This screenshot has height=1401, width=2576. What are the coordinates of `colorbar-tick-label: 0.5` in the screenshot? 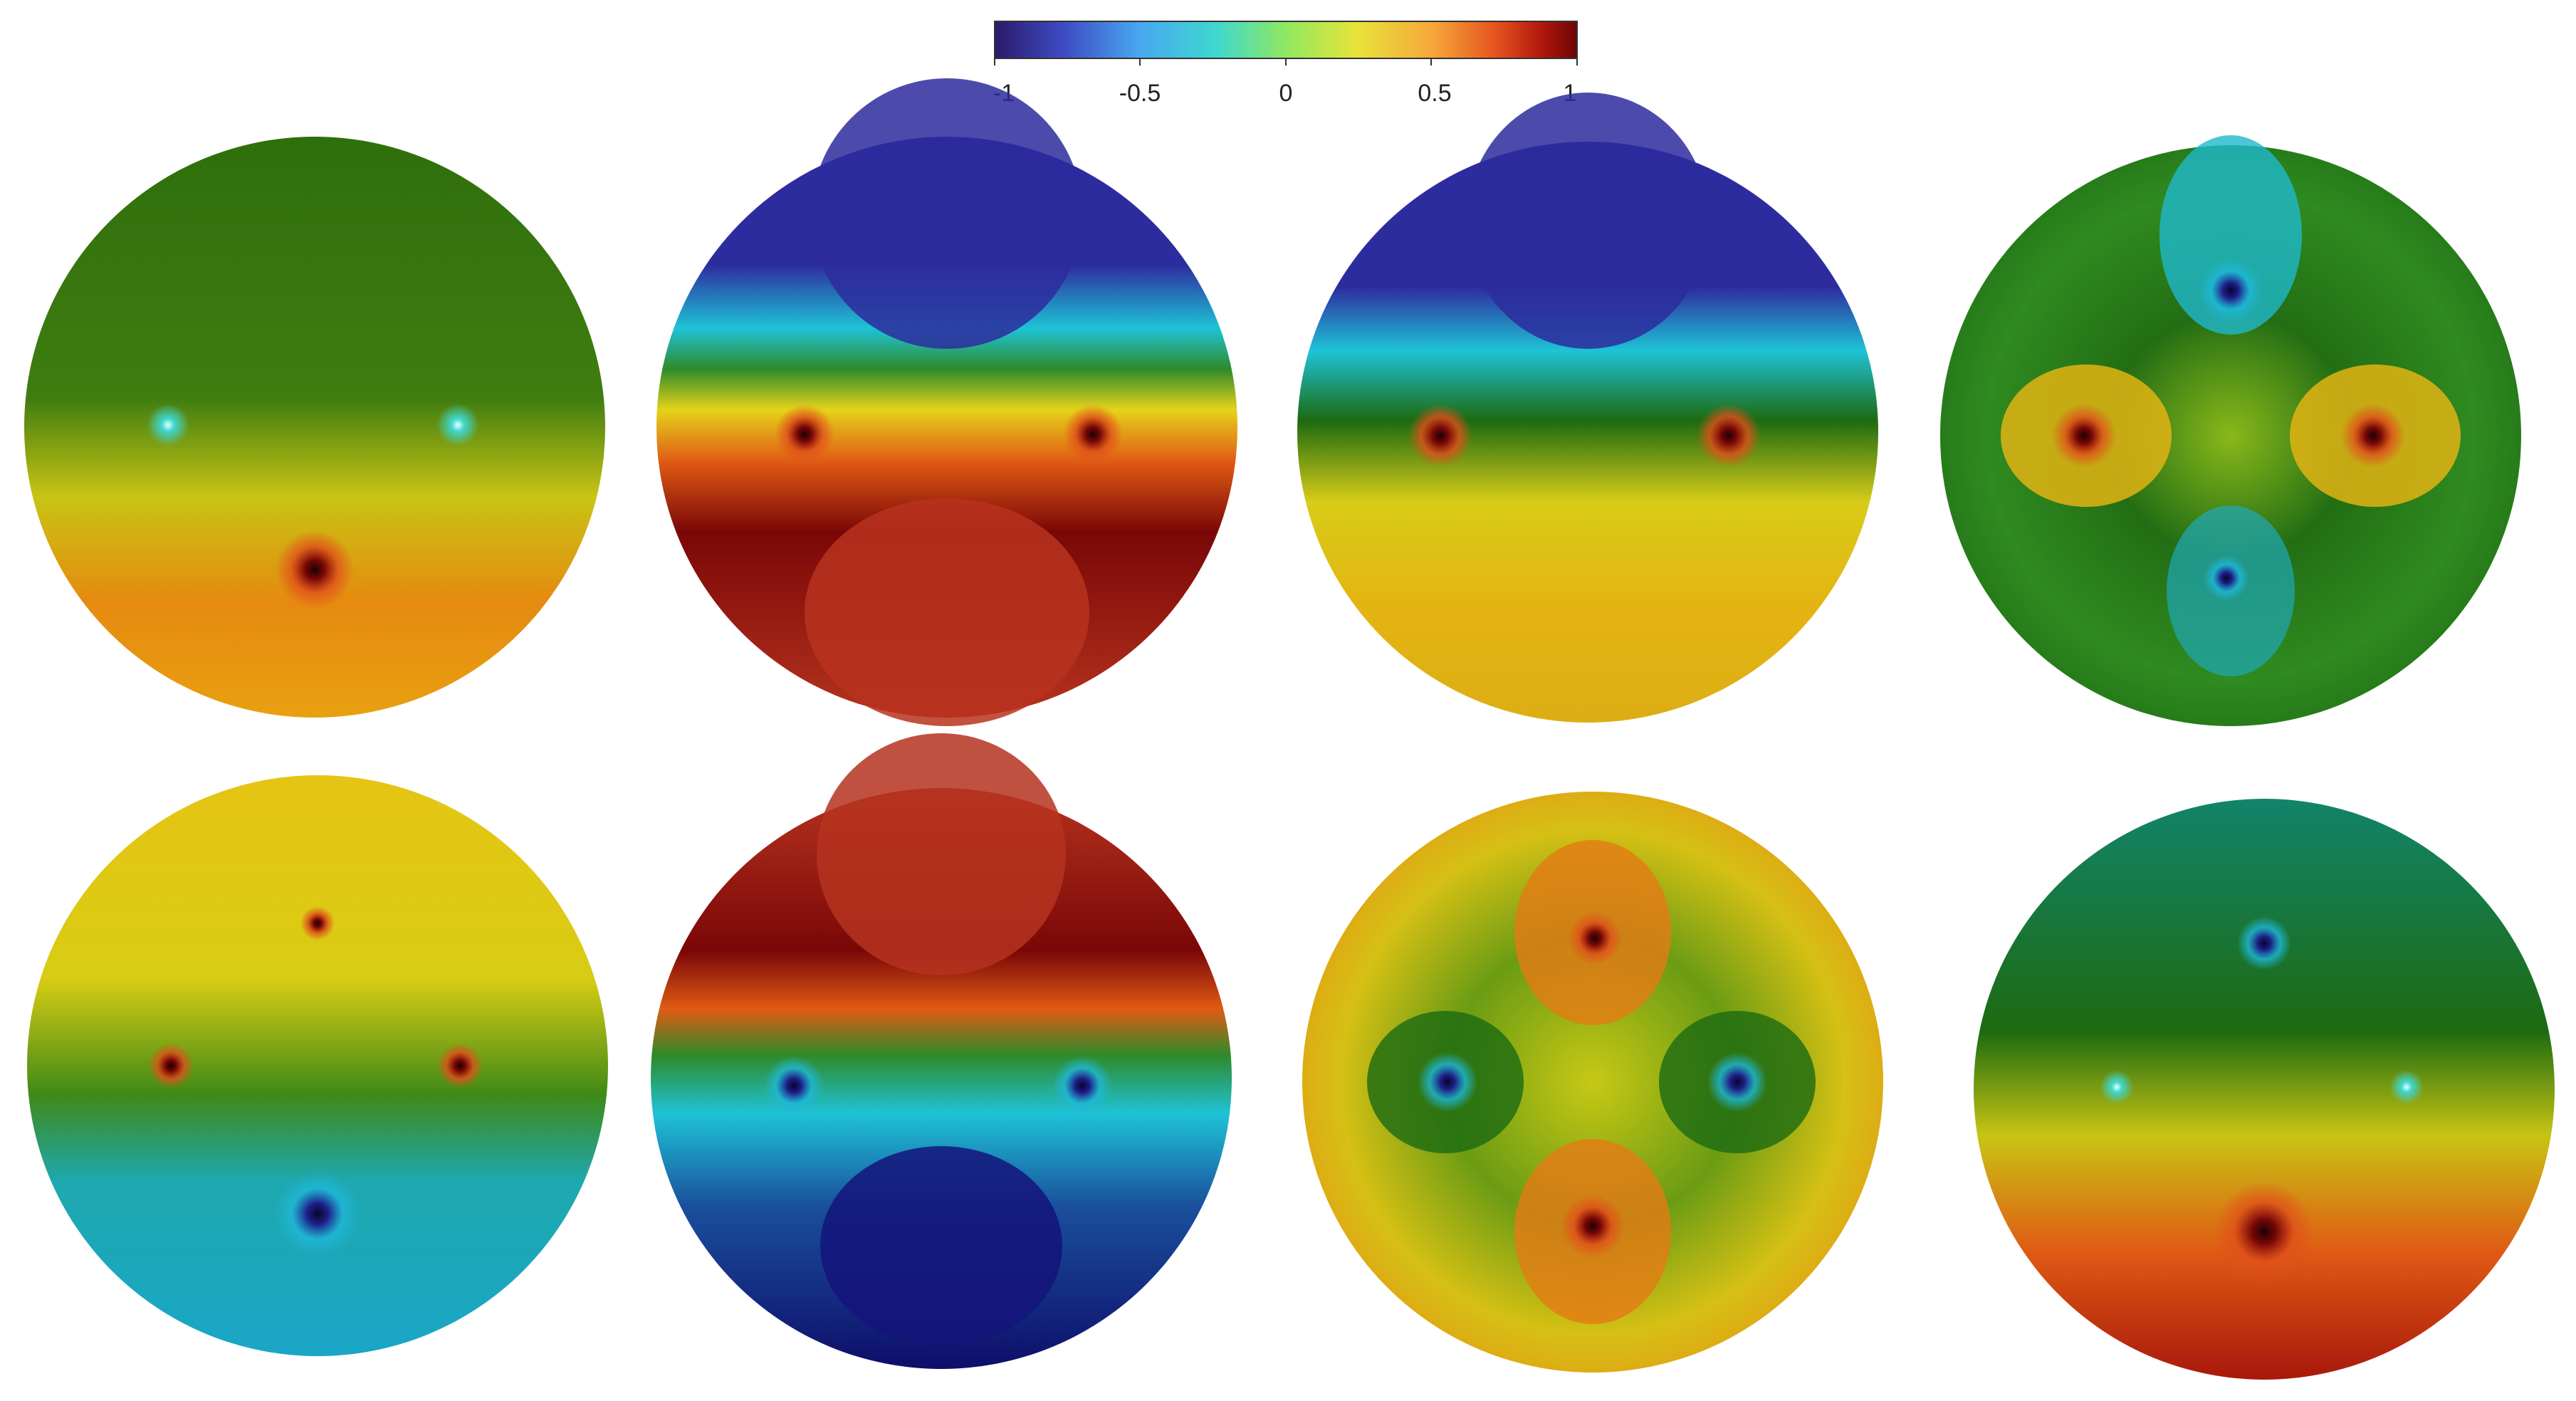 It's located at (1434, 93).